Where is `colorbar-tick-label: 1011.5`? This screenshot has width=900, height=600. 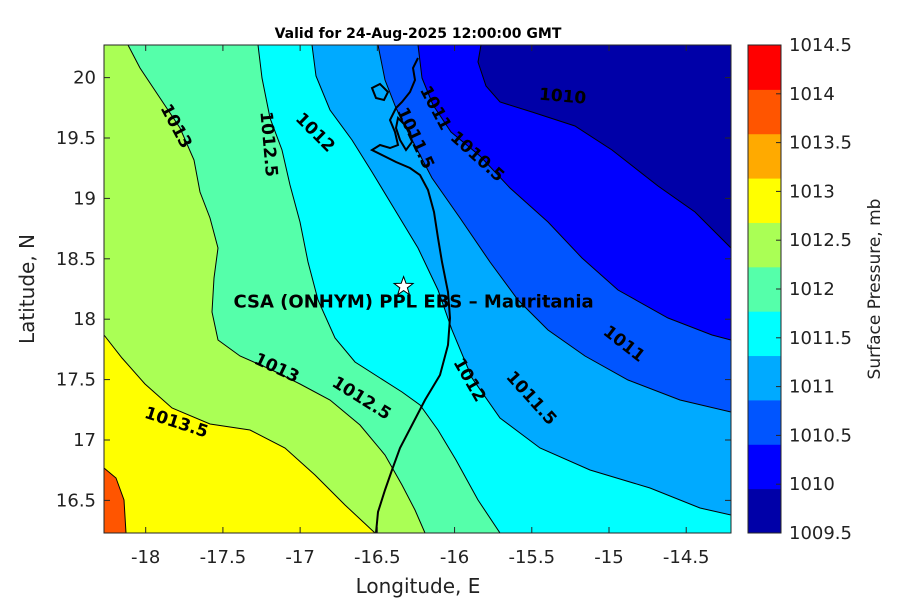
colorbar-tick-label: 1011.5 is located at coordinates (820, 338).